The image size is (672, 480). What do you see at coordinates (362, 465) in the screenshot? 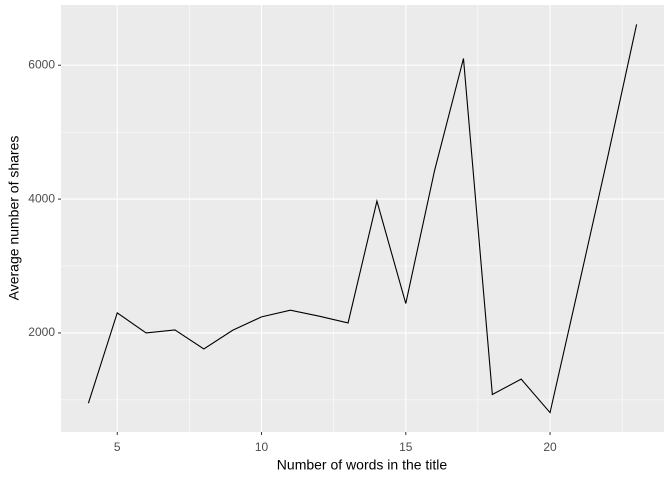
I see `x-axis-title: Number of words in the title` at bounding box center [362, 465].